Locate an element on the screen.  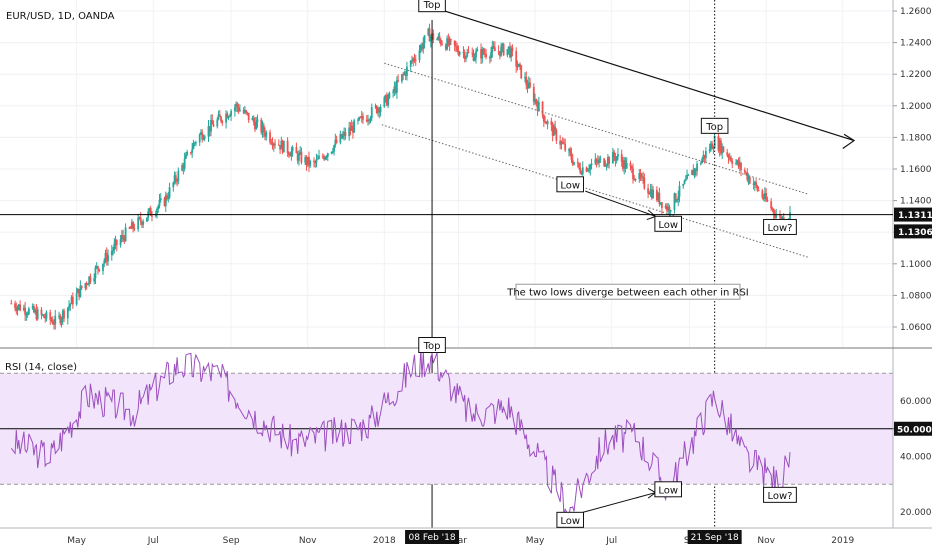
time-tick-label: 2019 is located at coordinates (842, 541).